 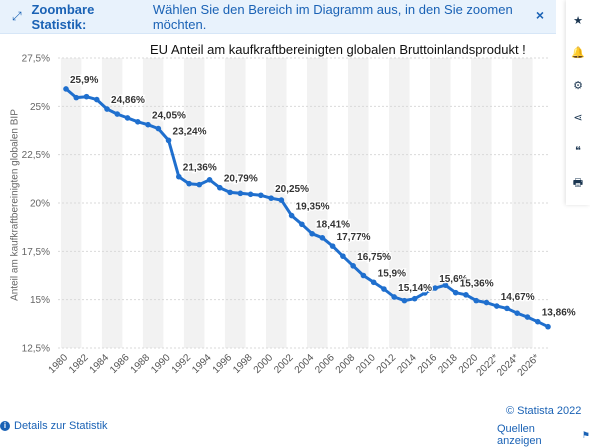 What do you see at coordinates (559, 313) in the screenshot?
I see `data-label: 13,86%` at bounding box center [559, 313].